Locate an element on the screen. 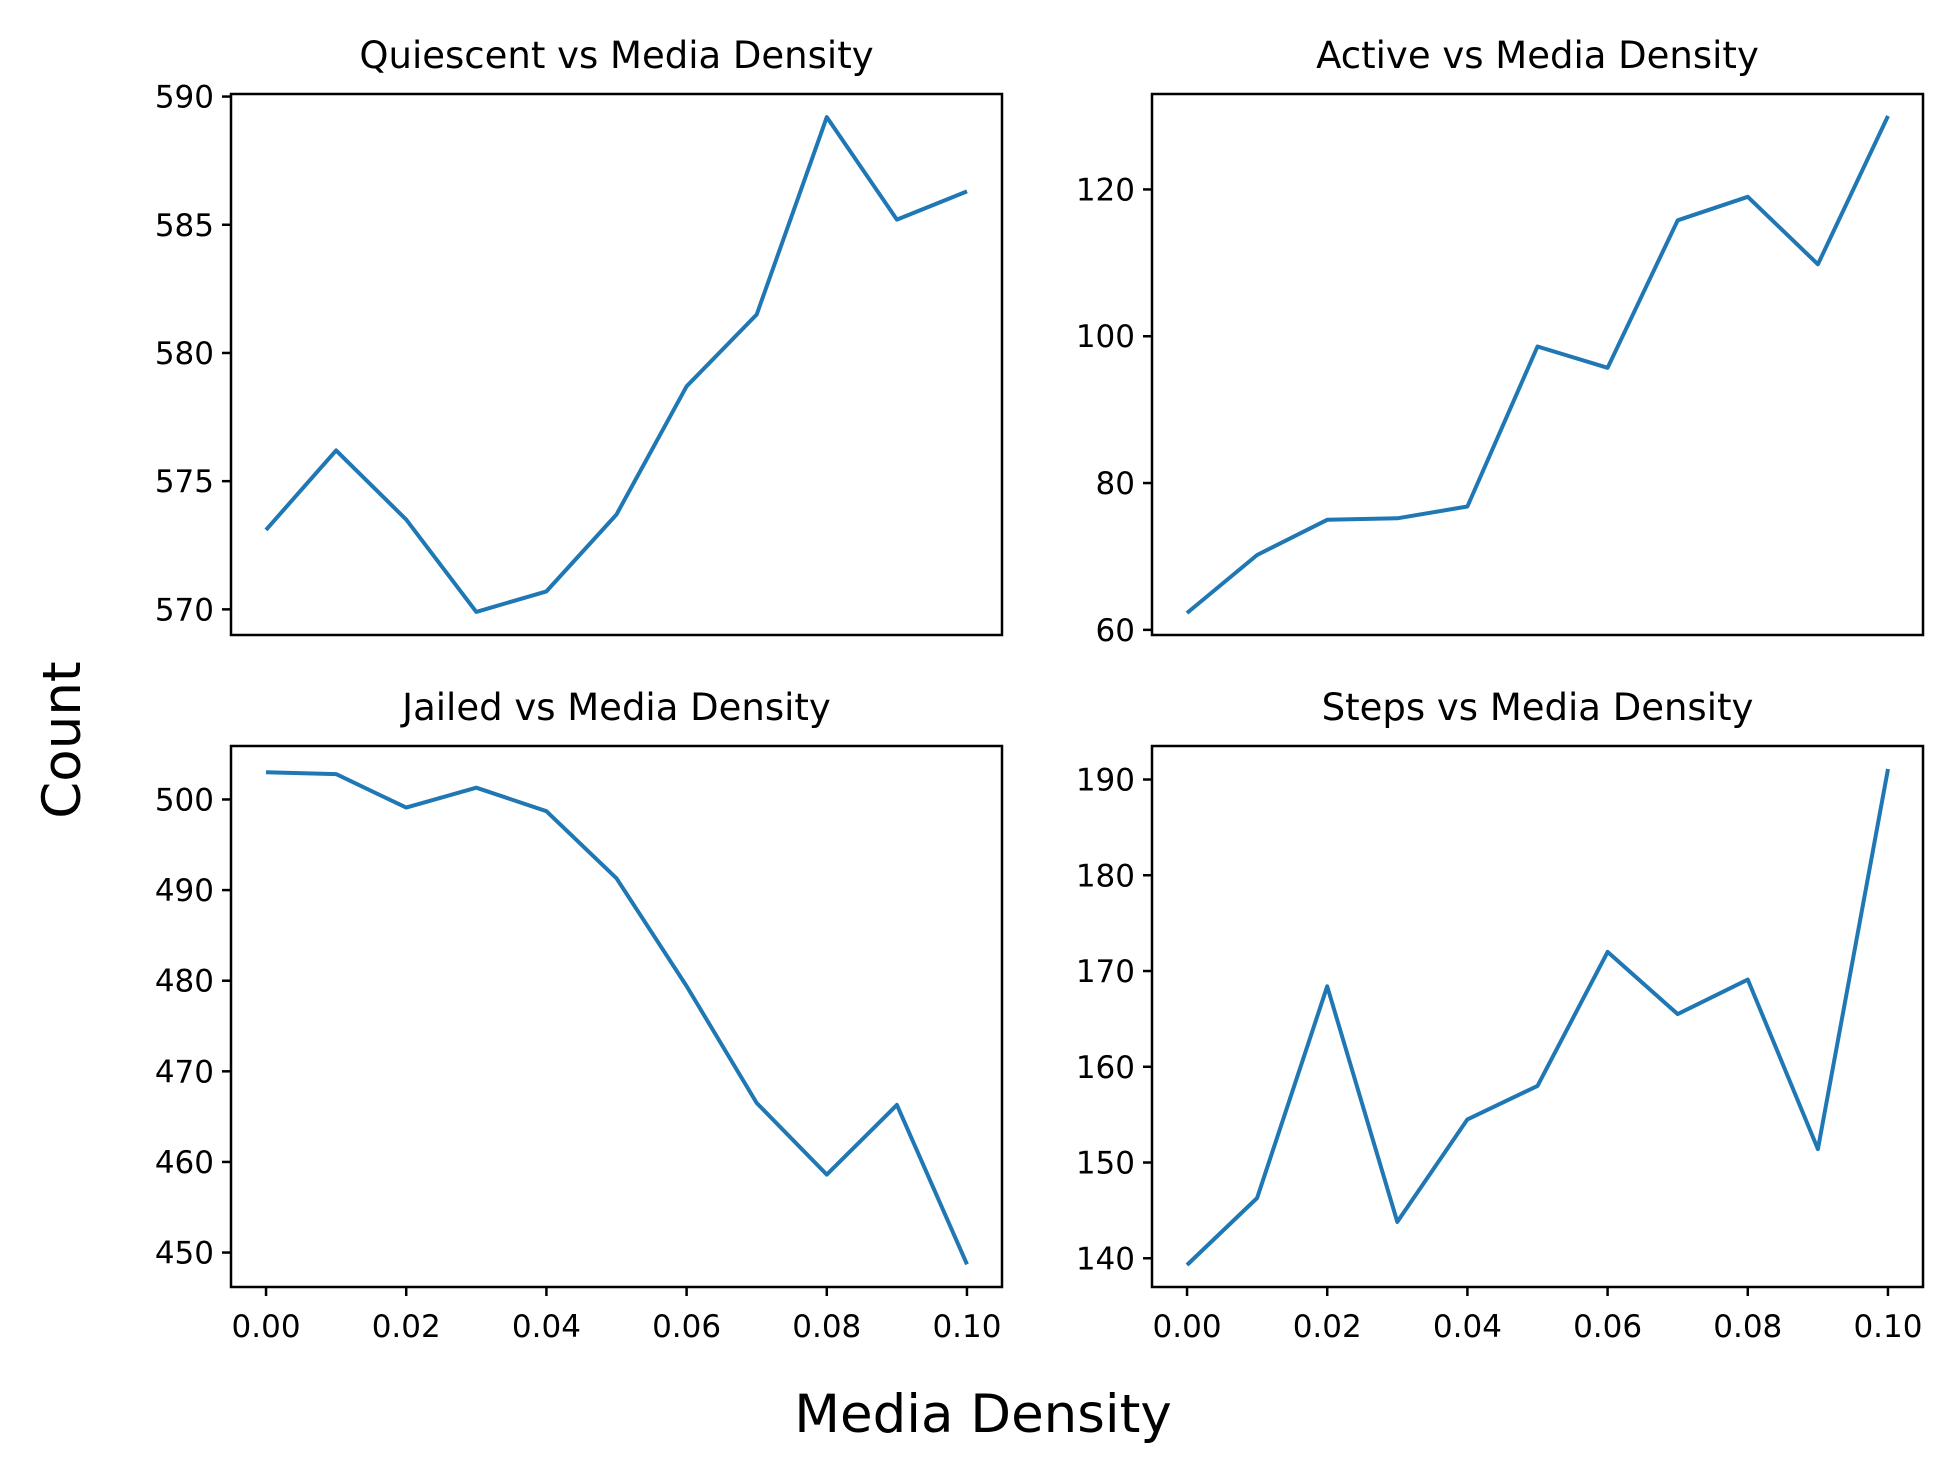  active-y-tick-label: 60 is located at coordinates (1115, 631).